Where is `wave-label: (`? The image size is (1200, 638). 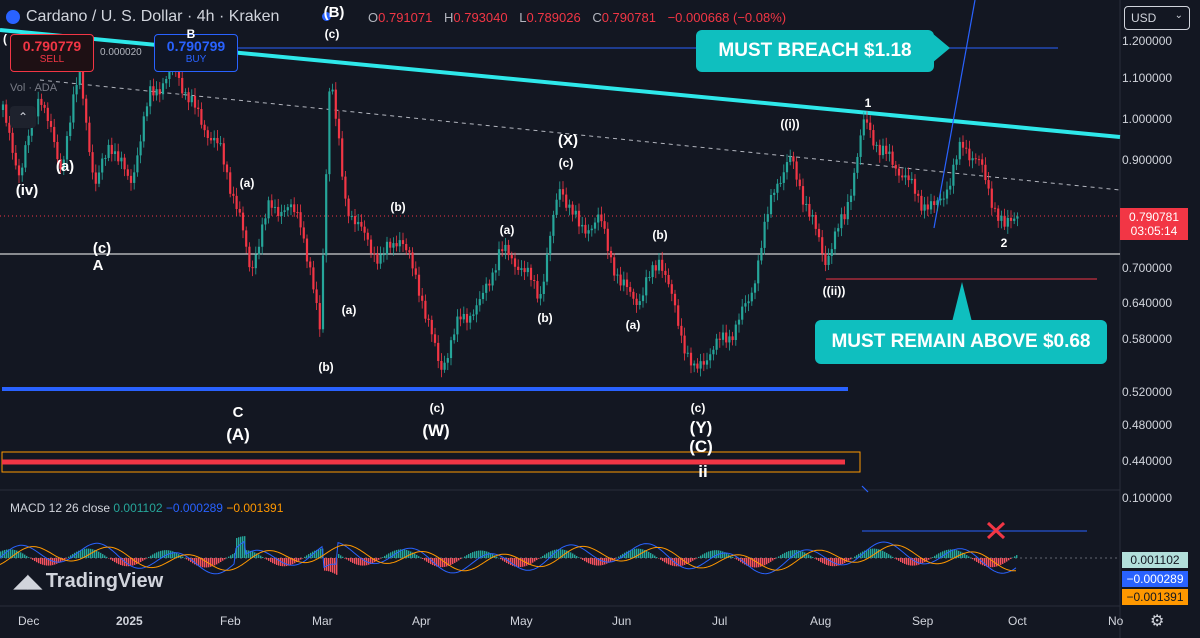 wave-label: ( is located at coordinates (5, 39).